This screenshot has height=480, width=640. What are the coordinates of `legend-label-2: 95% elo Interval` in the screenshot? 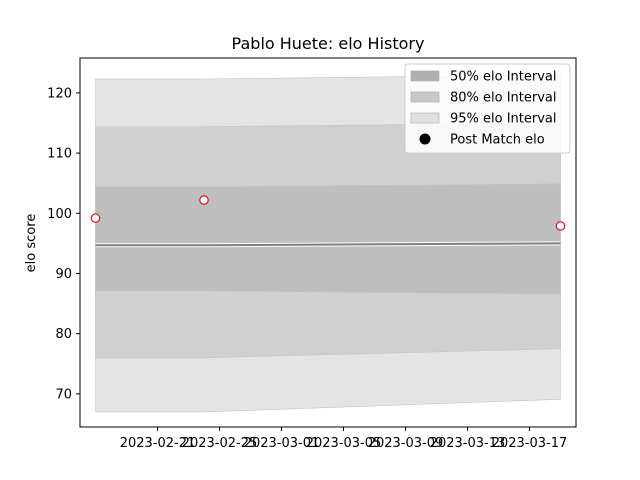 It's located at (503, 119).